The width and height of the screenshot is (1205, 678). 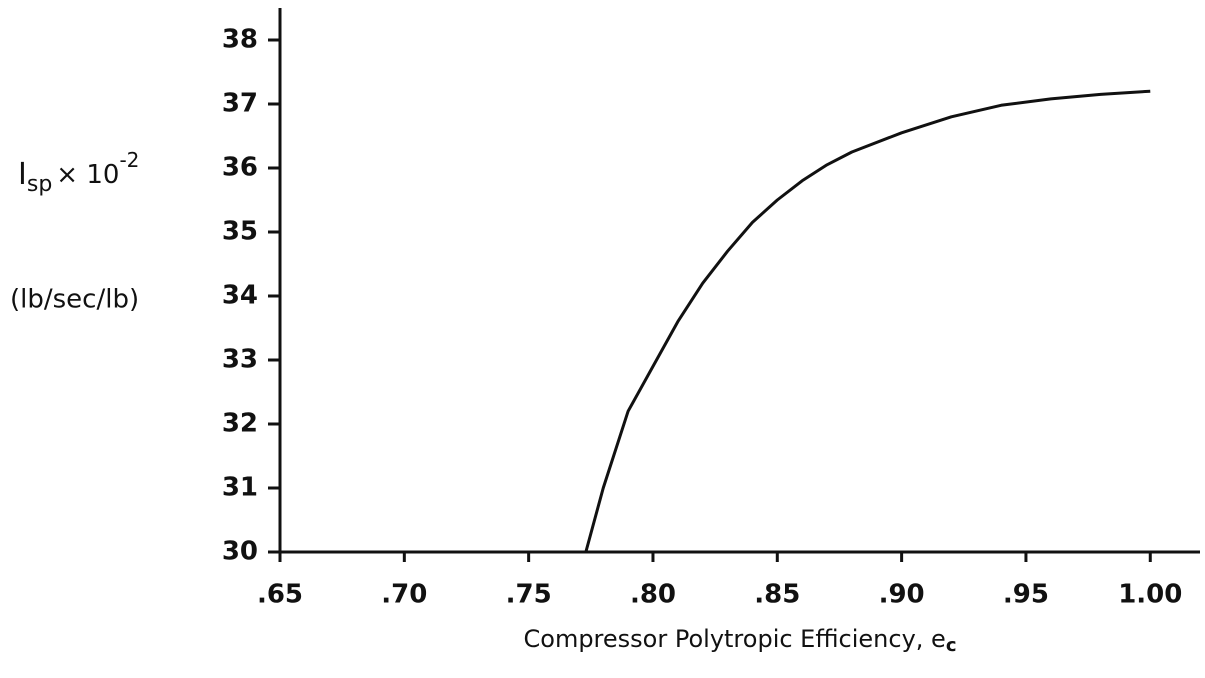 What do you see at coordinates (22, 174) in the screenshot?
I see `y-label-main: I` at bounding box center [22, 174].